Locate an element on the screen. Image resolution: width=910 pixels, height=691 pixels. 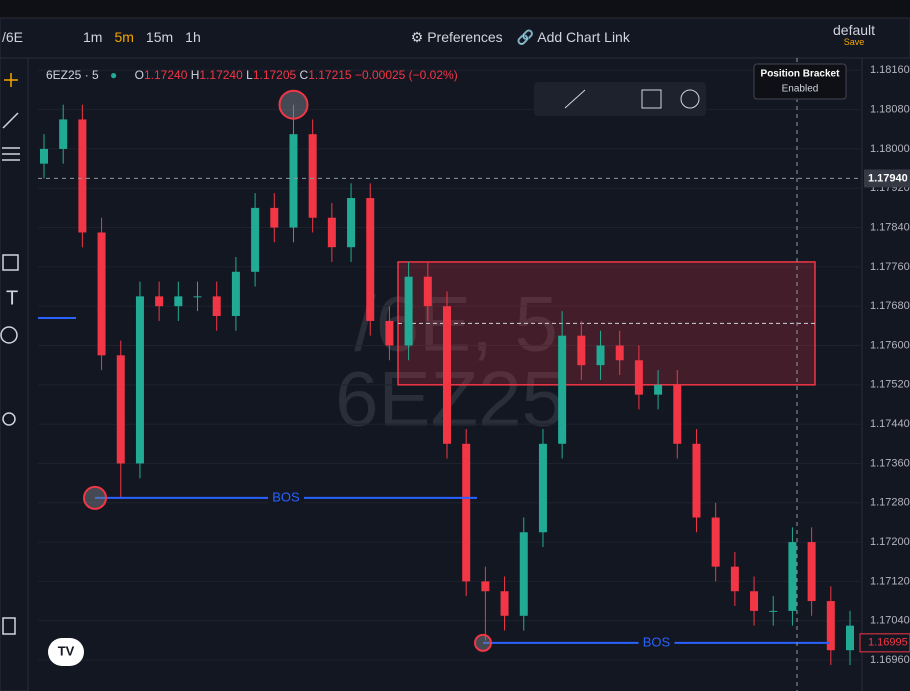
y-tick-label: 1.17680 is located at coordinates (890, 306).